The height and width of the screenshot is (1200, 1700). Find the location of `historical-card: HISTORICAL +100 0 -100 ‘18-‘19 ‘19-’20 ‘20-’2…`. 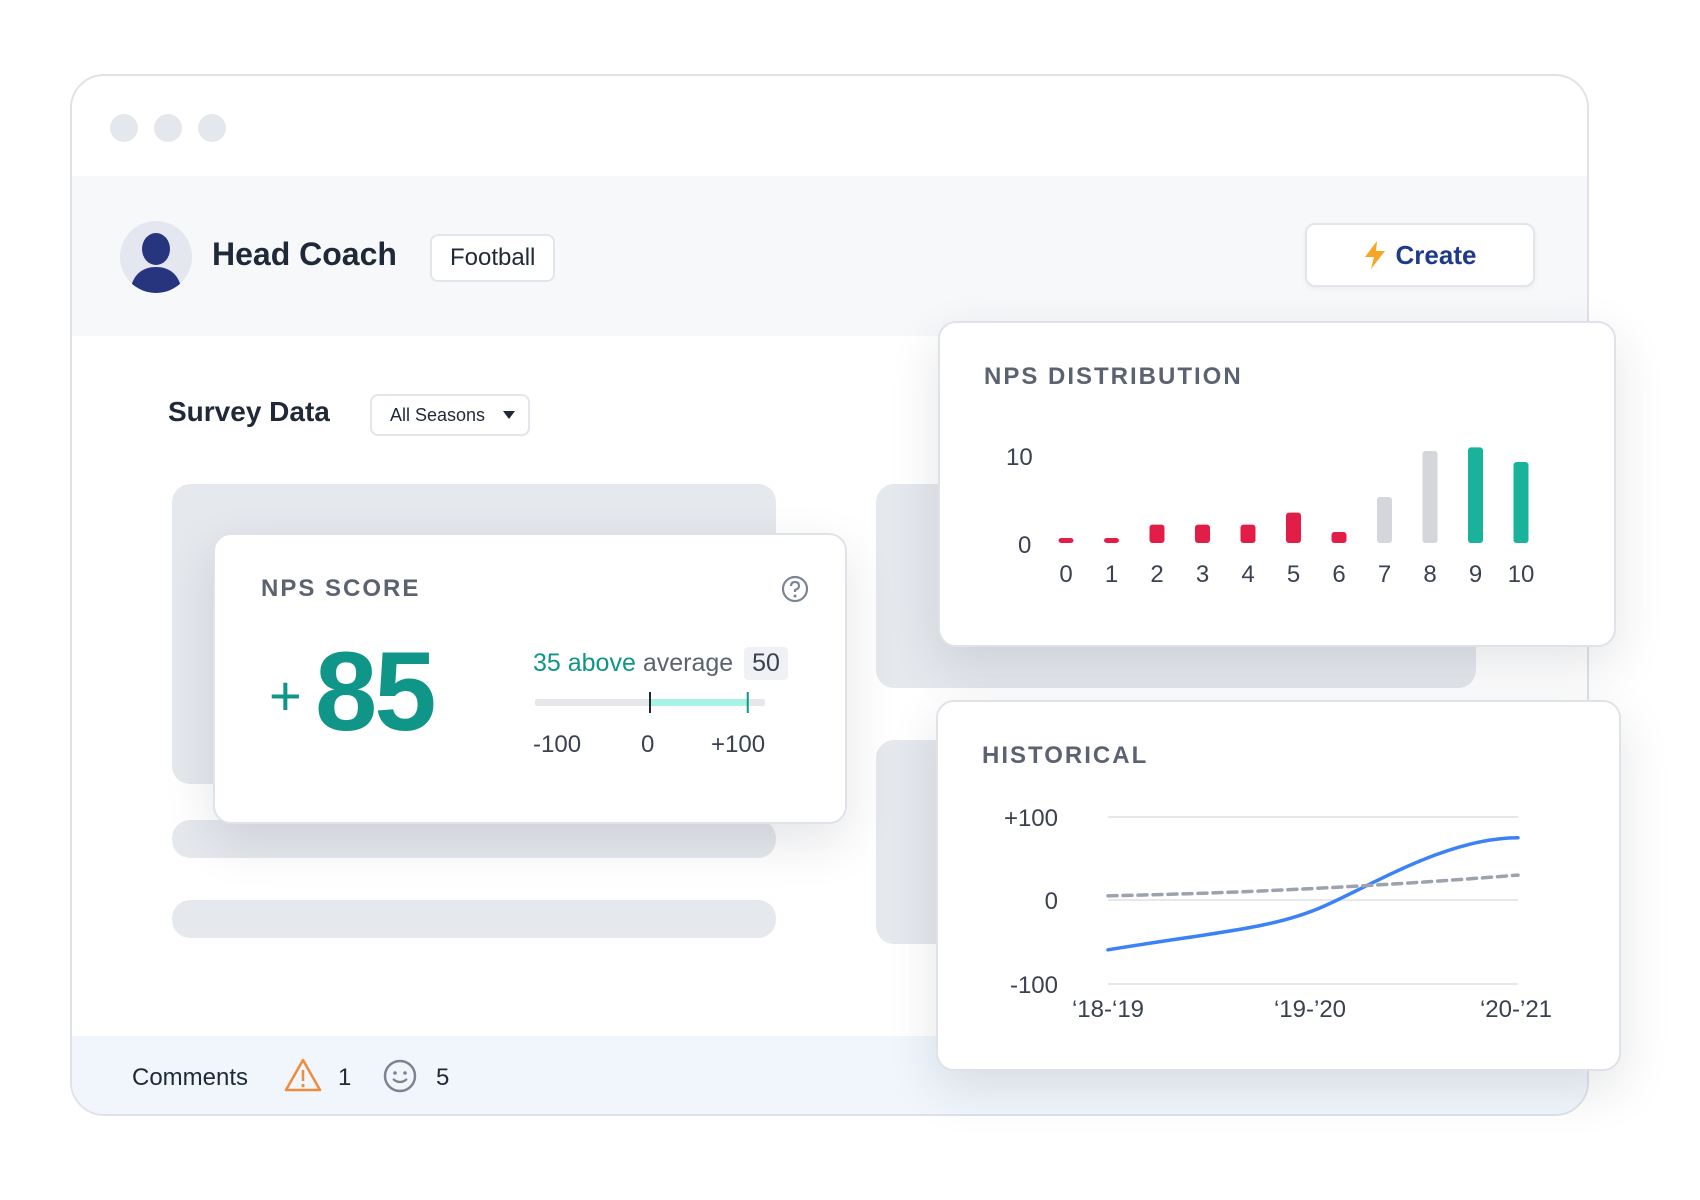

historical-card: HISTORICAL +100 0 -100 ‘18-‘19 ‘19-’20 ‘20-’2… is located at coordinates (1278, 885).